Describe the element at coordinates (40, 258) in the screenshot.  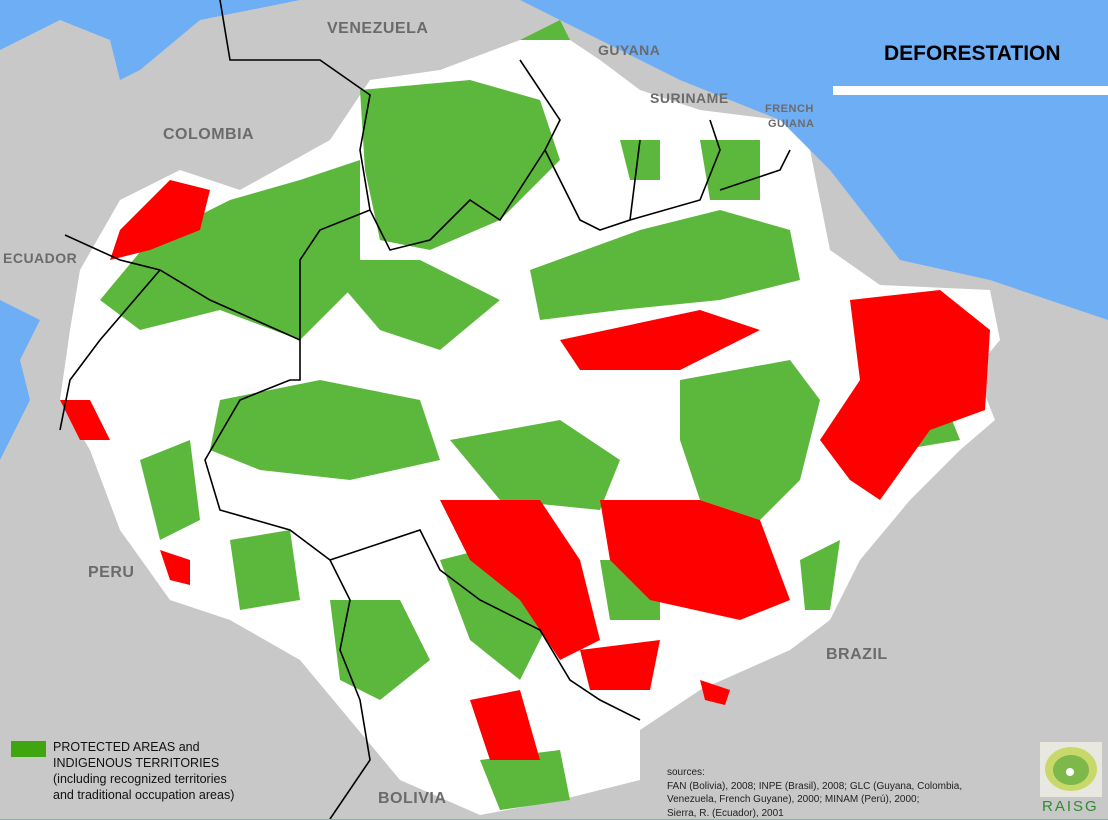
I see `label-ecuador: ECUADOR` at that location.